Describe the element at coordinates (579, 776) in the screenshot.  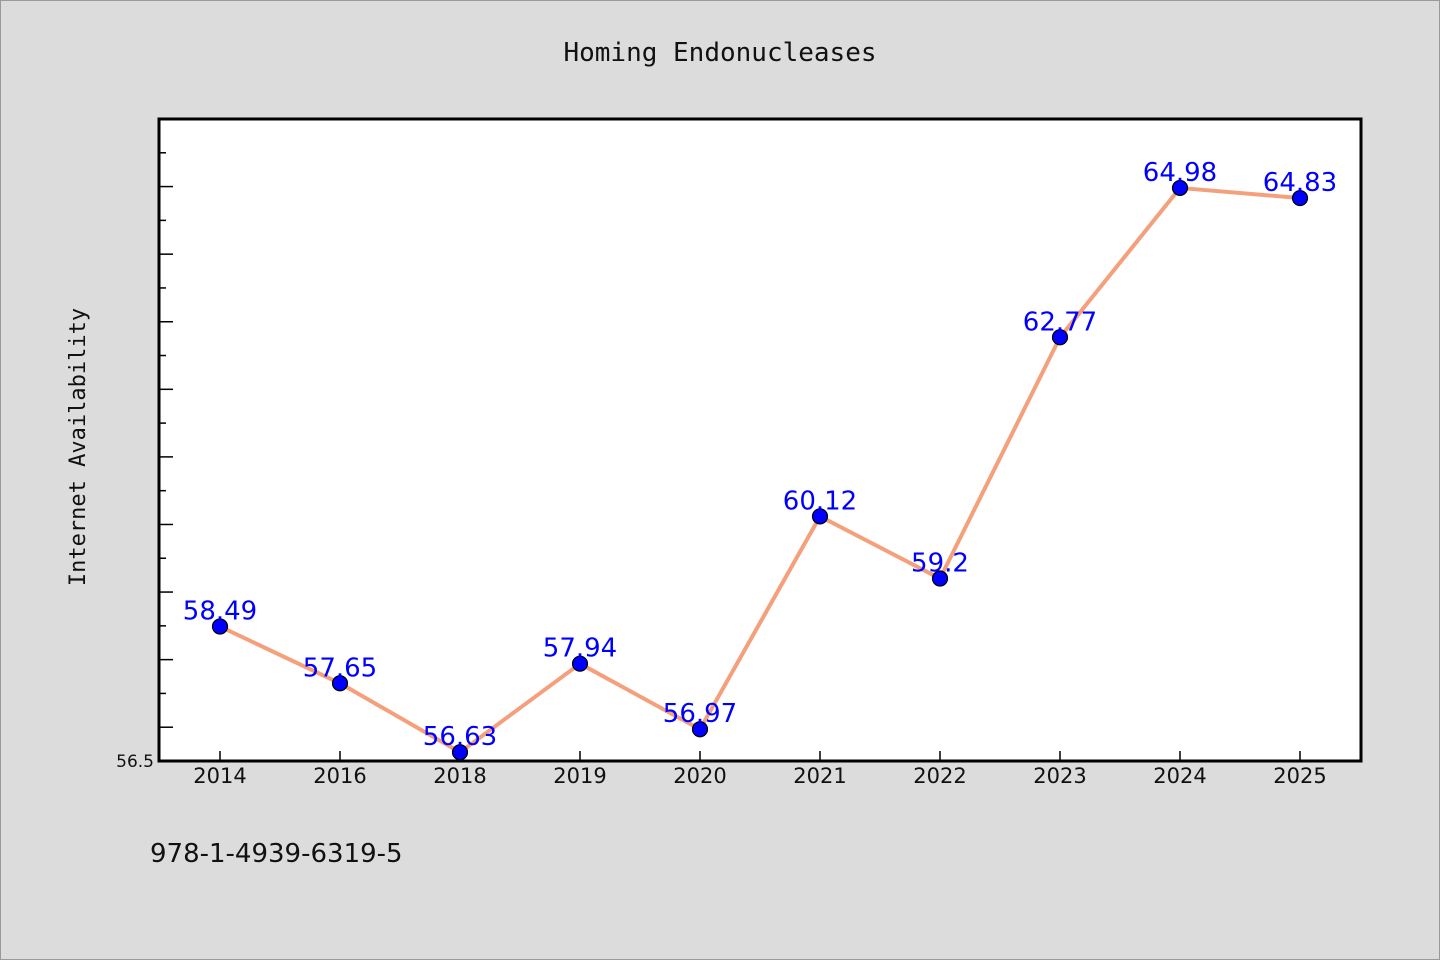
I see `x-tick-label: 2019` at that location.